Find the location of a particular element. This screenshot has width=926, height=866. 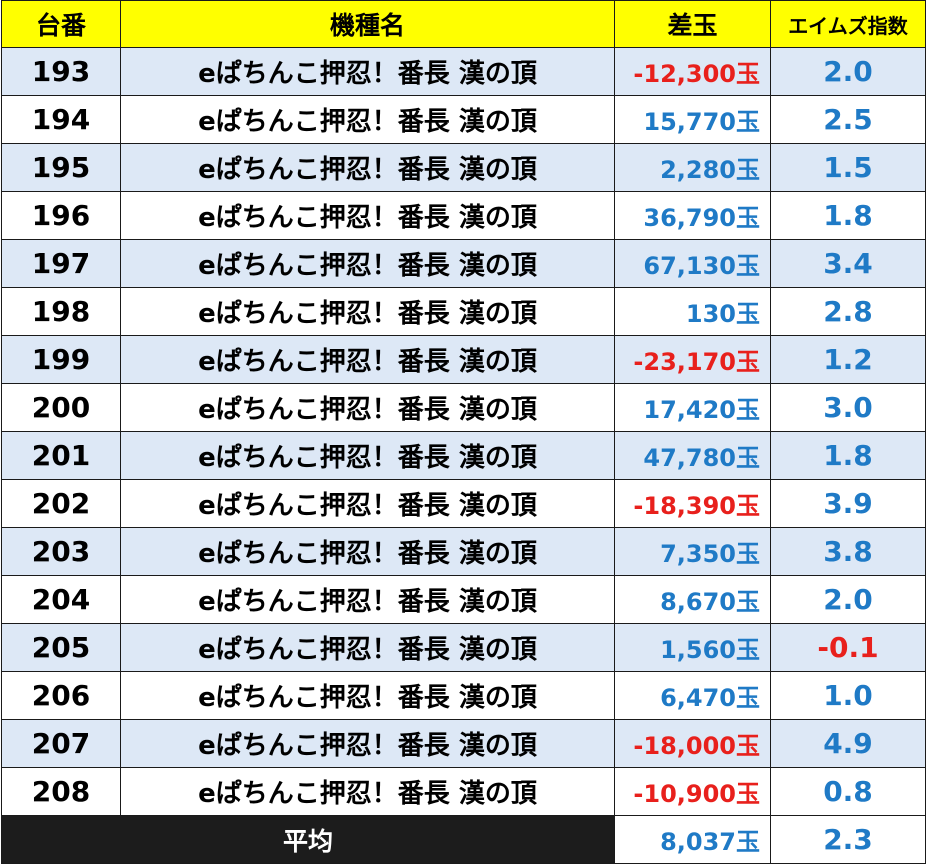

ball-difference: 6,470玉 is located at coordinates (692, 695).